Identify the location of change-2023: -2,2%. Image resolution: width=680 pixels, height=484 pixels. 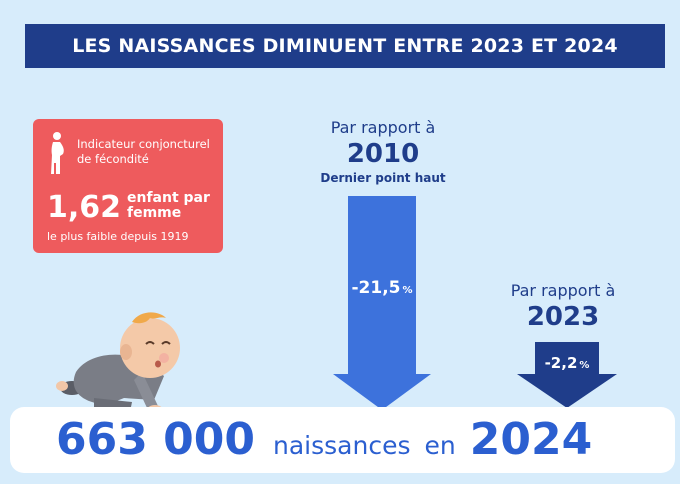
(567, 362).